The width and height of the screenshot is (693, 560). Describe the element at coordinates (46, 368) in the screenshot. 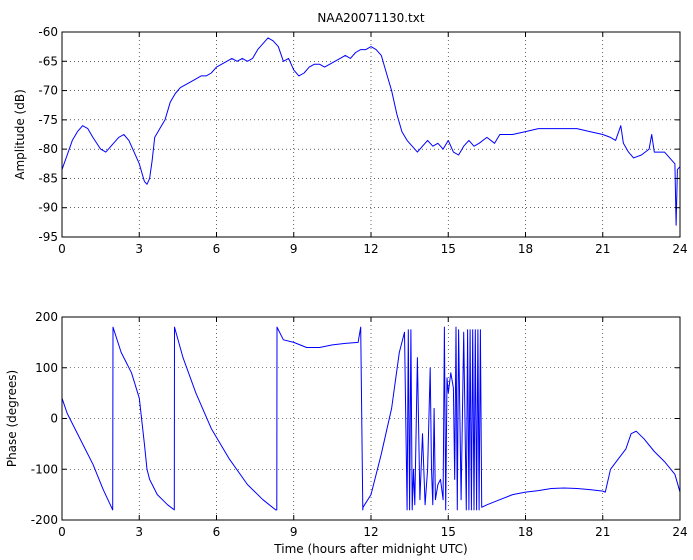

I see `phase-y-tick-label: 100` at that location.